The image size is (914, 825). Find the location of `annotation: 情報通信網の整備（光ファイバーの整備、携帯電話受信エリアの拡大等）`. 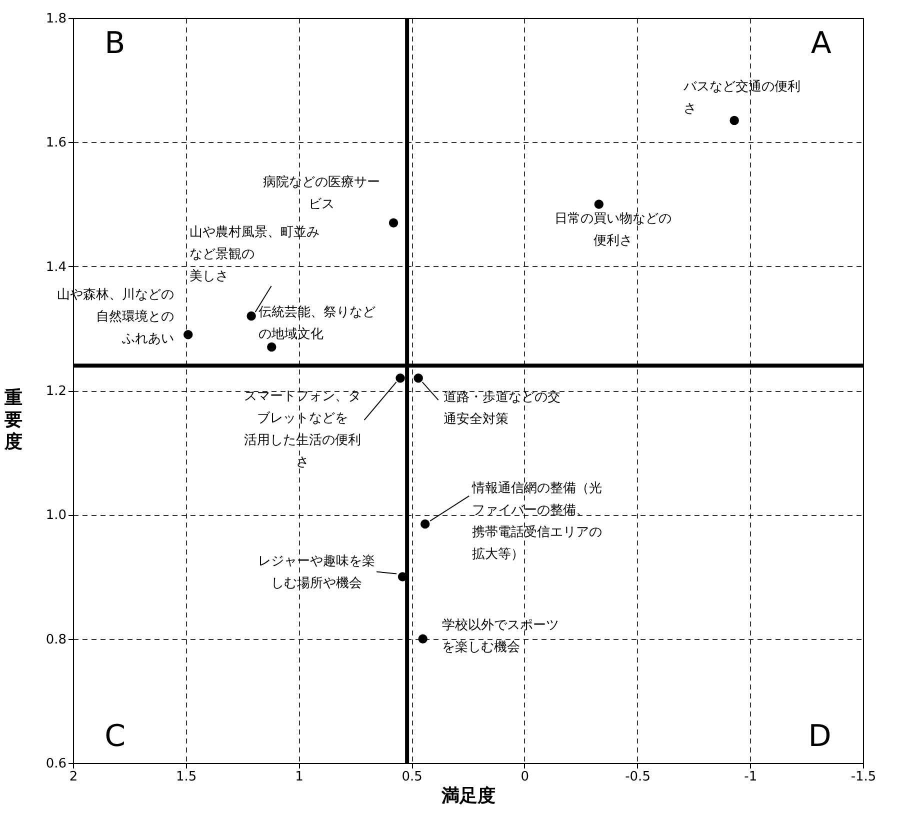

annotation: 情報通信網の整備（光ファイバーの整備、携帯電話受信エリアの拡大等） is located at coordinates (536, 521).